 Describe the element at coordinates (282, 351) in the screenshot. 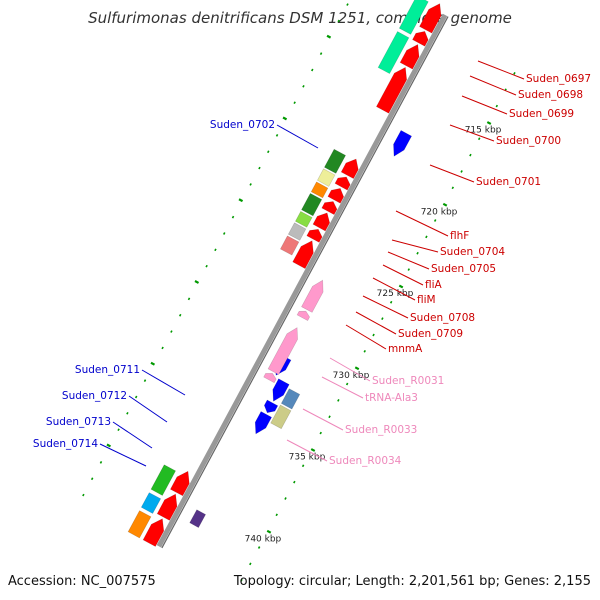

I see `rna-block-suden-r0033` at that location.